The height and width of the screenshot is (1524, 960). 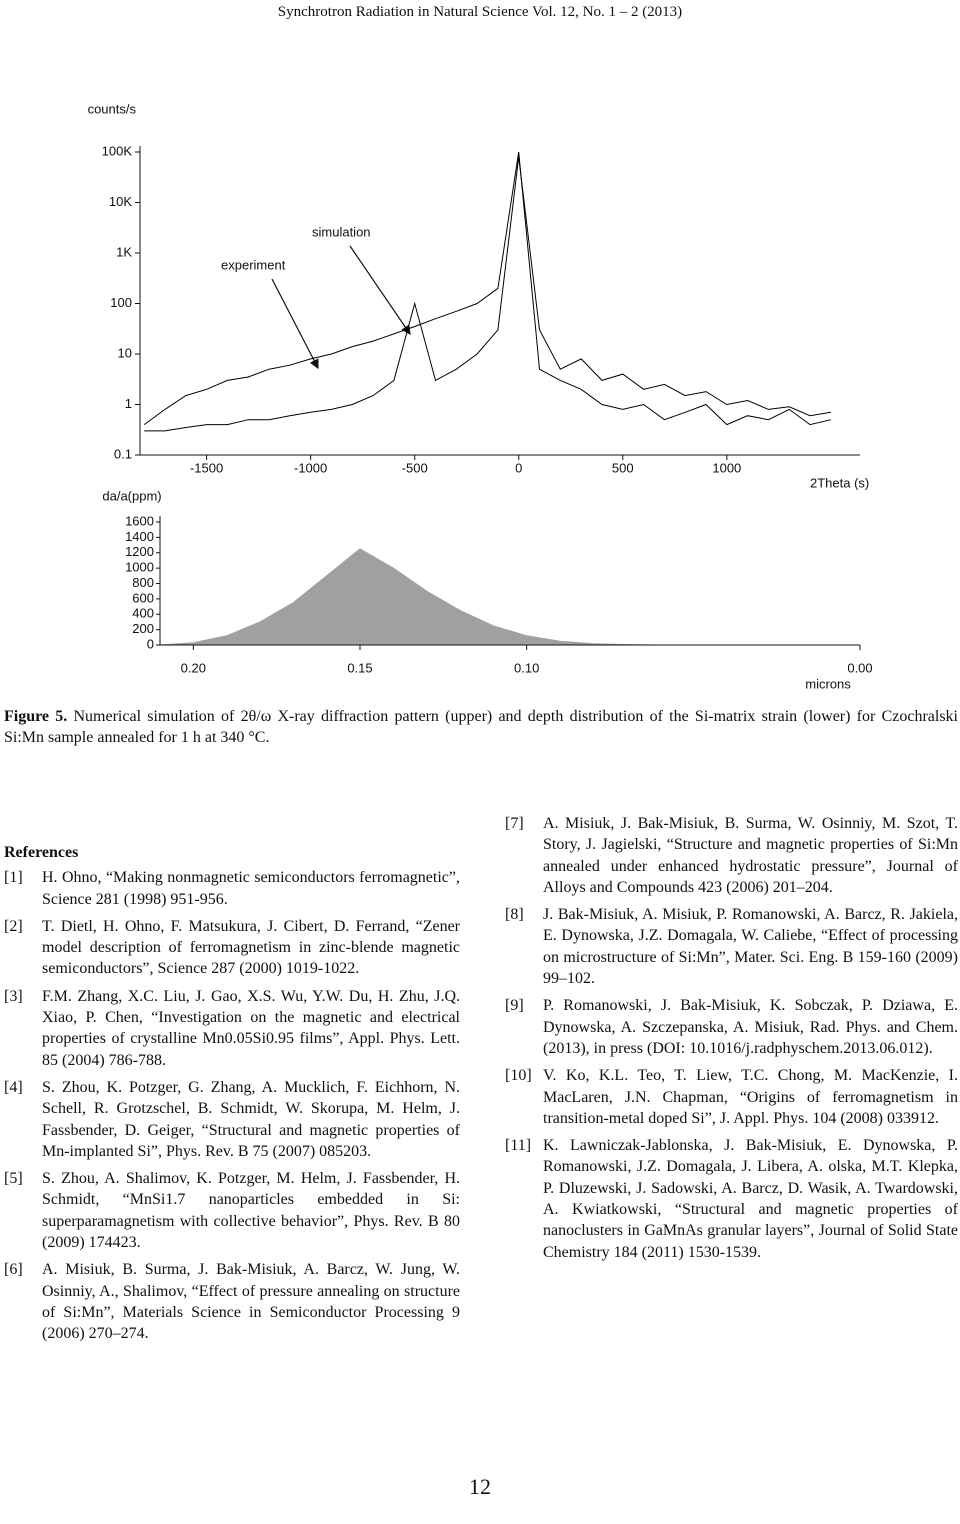 What do you see at coordinates (193, 667) in the screenshot?
I see `x-tick-label: 0.20` at bounding box center [193, 667].